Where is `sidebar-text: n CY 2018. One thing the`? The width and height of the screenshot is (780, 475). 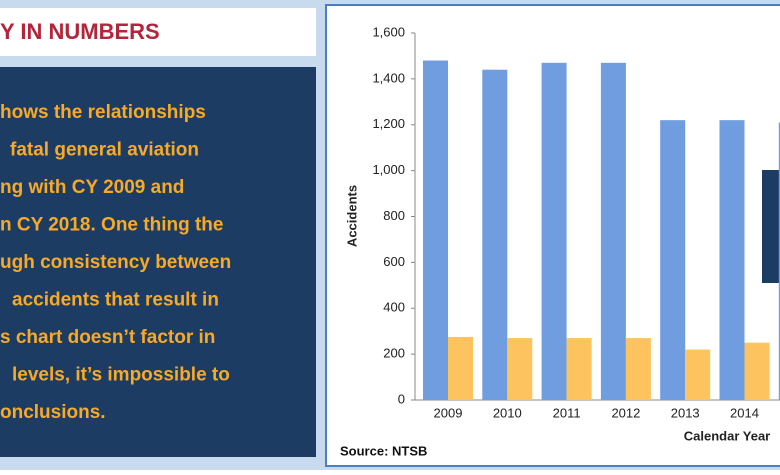 sidebar-text: n CY 2018. One thing the is located at coordinates (111, 225).